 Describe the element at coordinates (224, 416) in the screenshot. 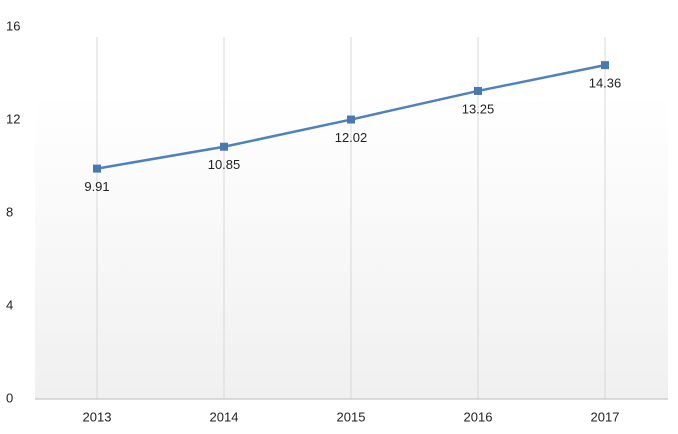

I see `x-tick-label: 2014` at that location.